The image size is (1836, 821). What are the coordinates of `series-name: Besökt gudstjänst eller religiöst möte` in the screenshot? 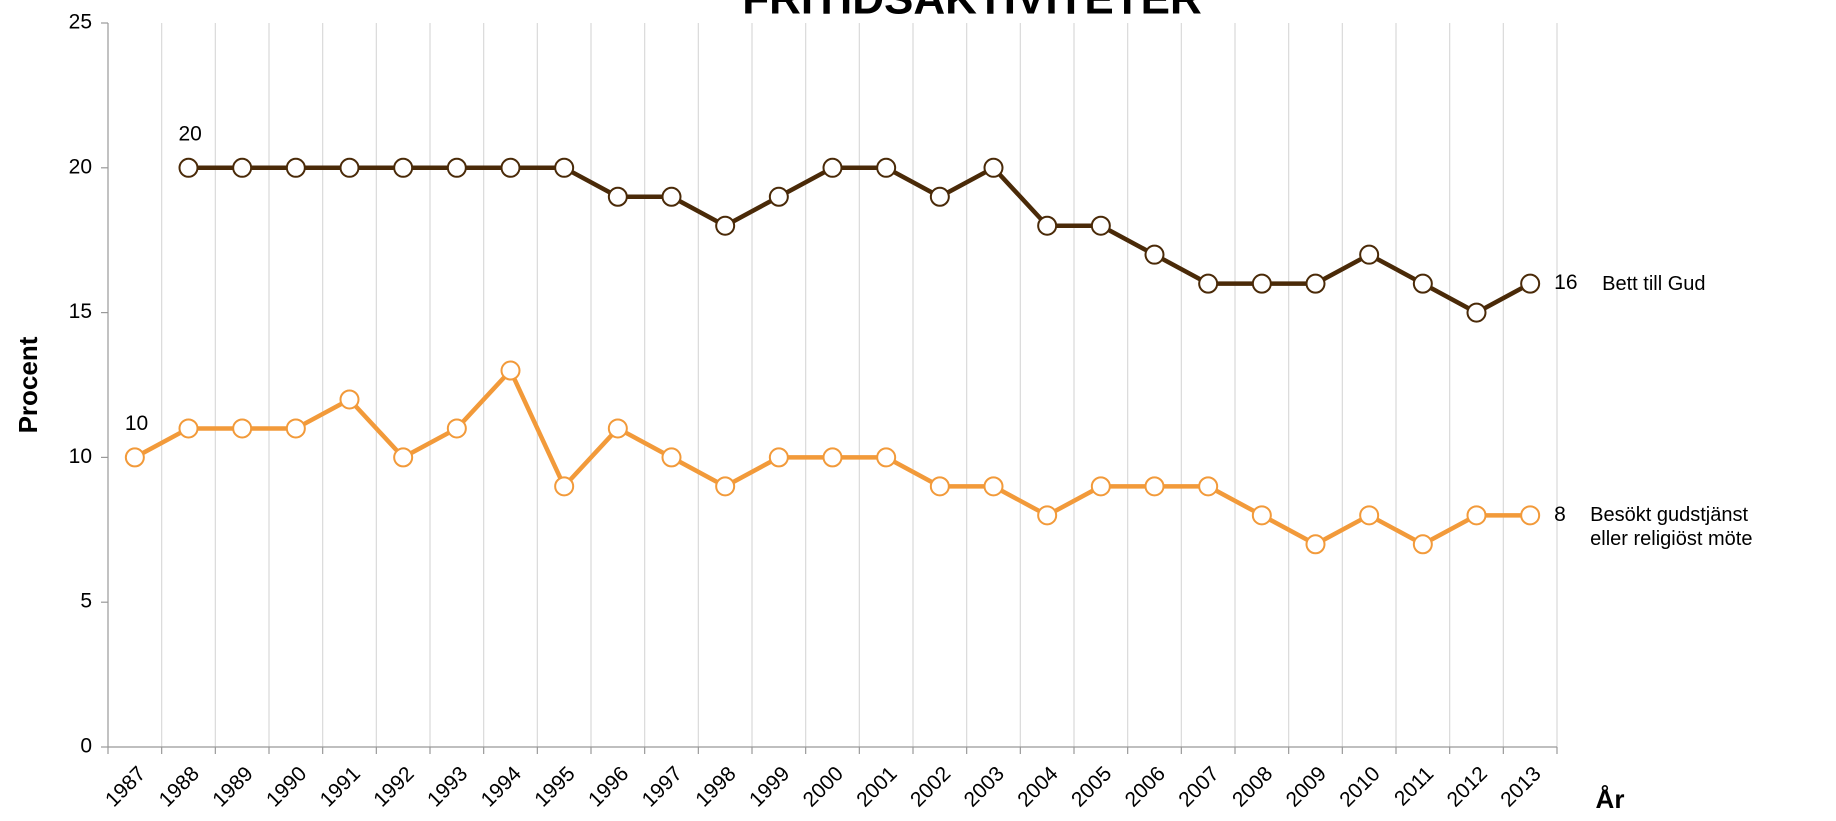 It's located at (1671, 527).